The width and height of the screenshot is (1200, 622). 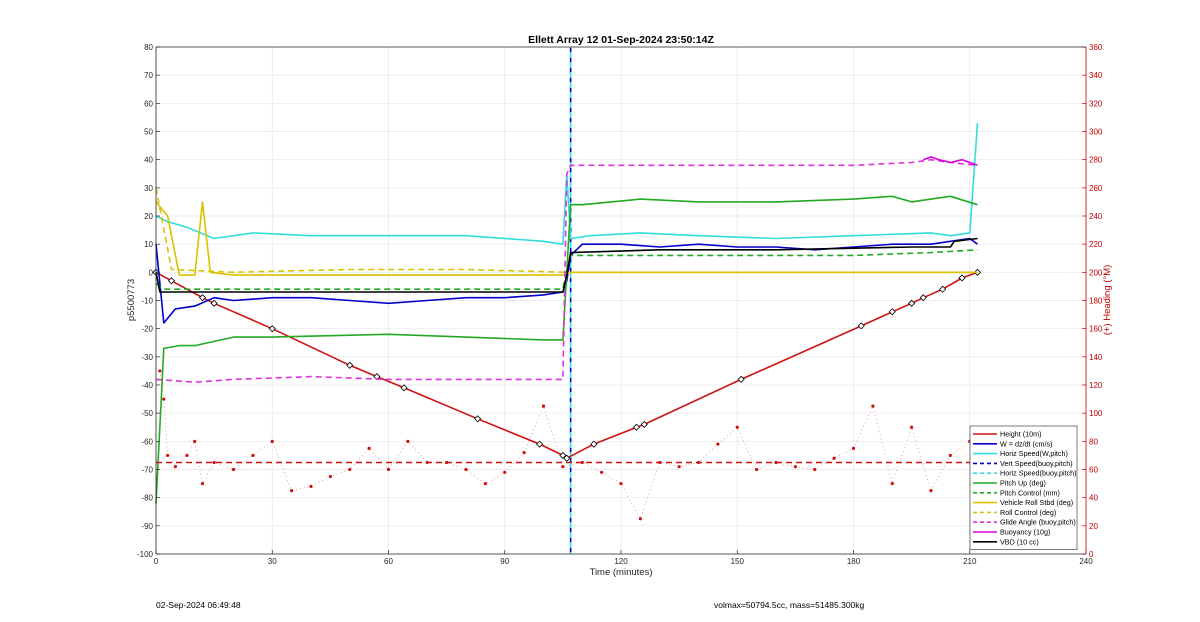 What do you see at coordinates (1036, 502) in the screenshot?
I see `legend-label: Vehicle Roll Stbd (deg)` at bounding box center [1036, 502].